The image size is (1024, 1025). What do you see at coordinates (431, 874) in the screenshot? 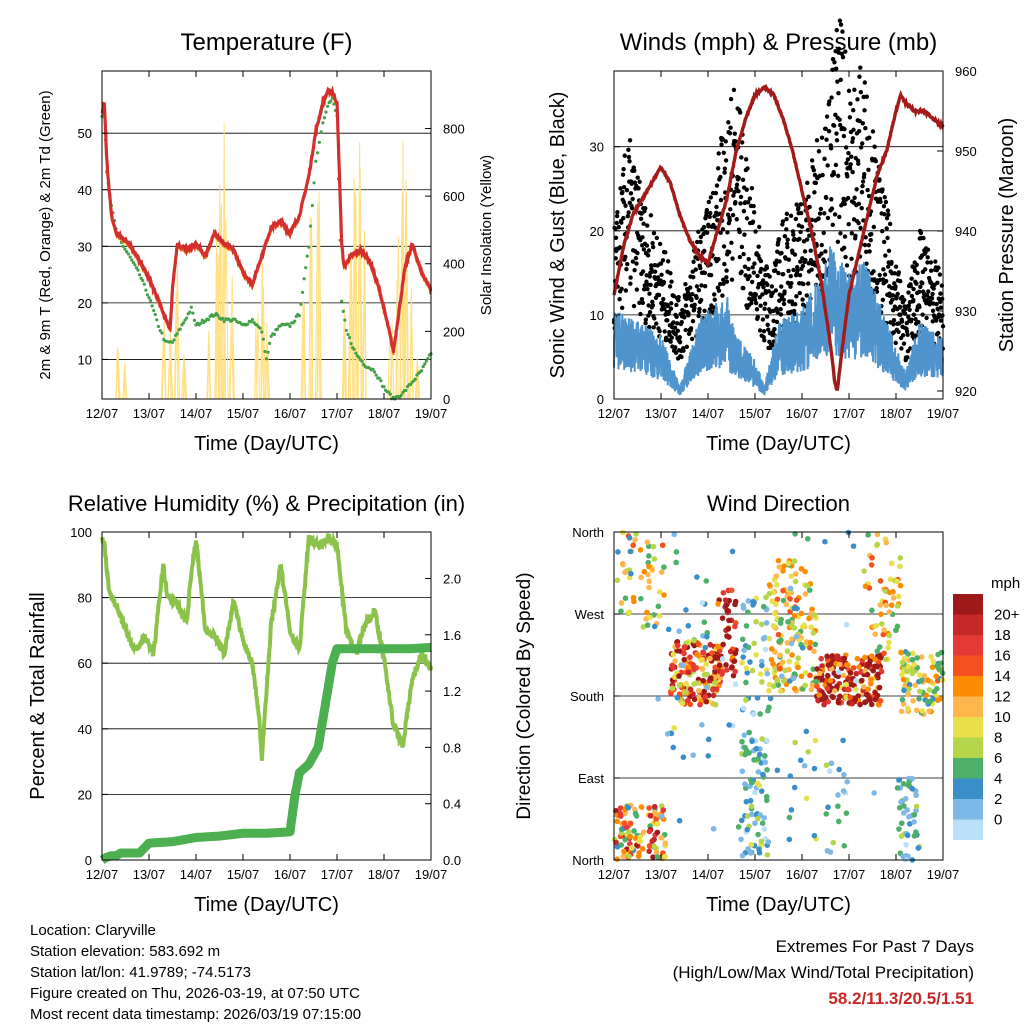
I see `x-tick-label: 19/07` at bounding box center [431, 874].